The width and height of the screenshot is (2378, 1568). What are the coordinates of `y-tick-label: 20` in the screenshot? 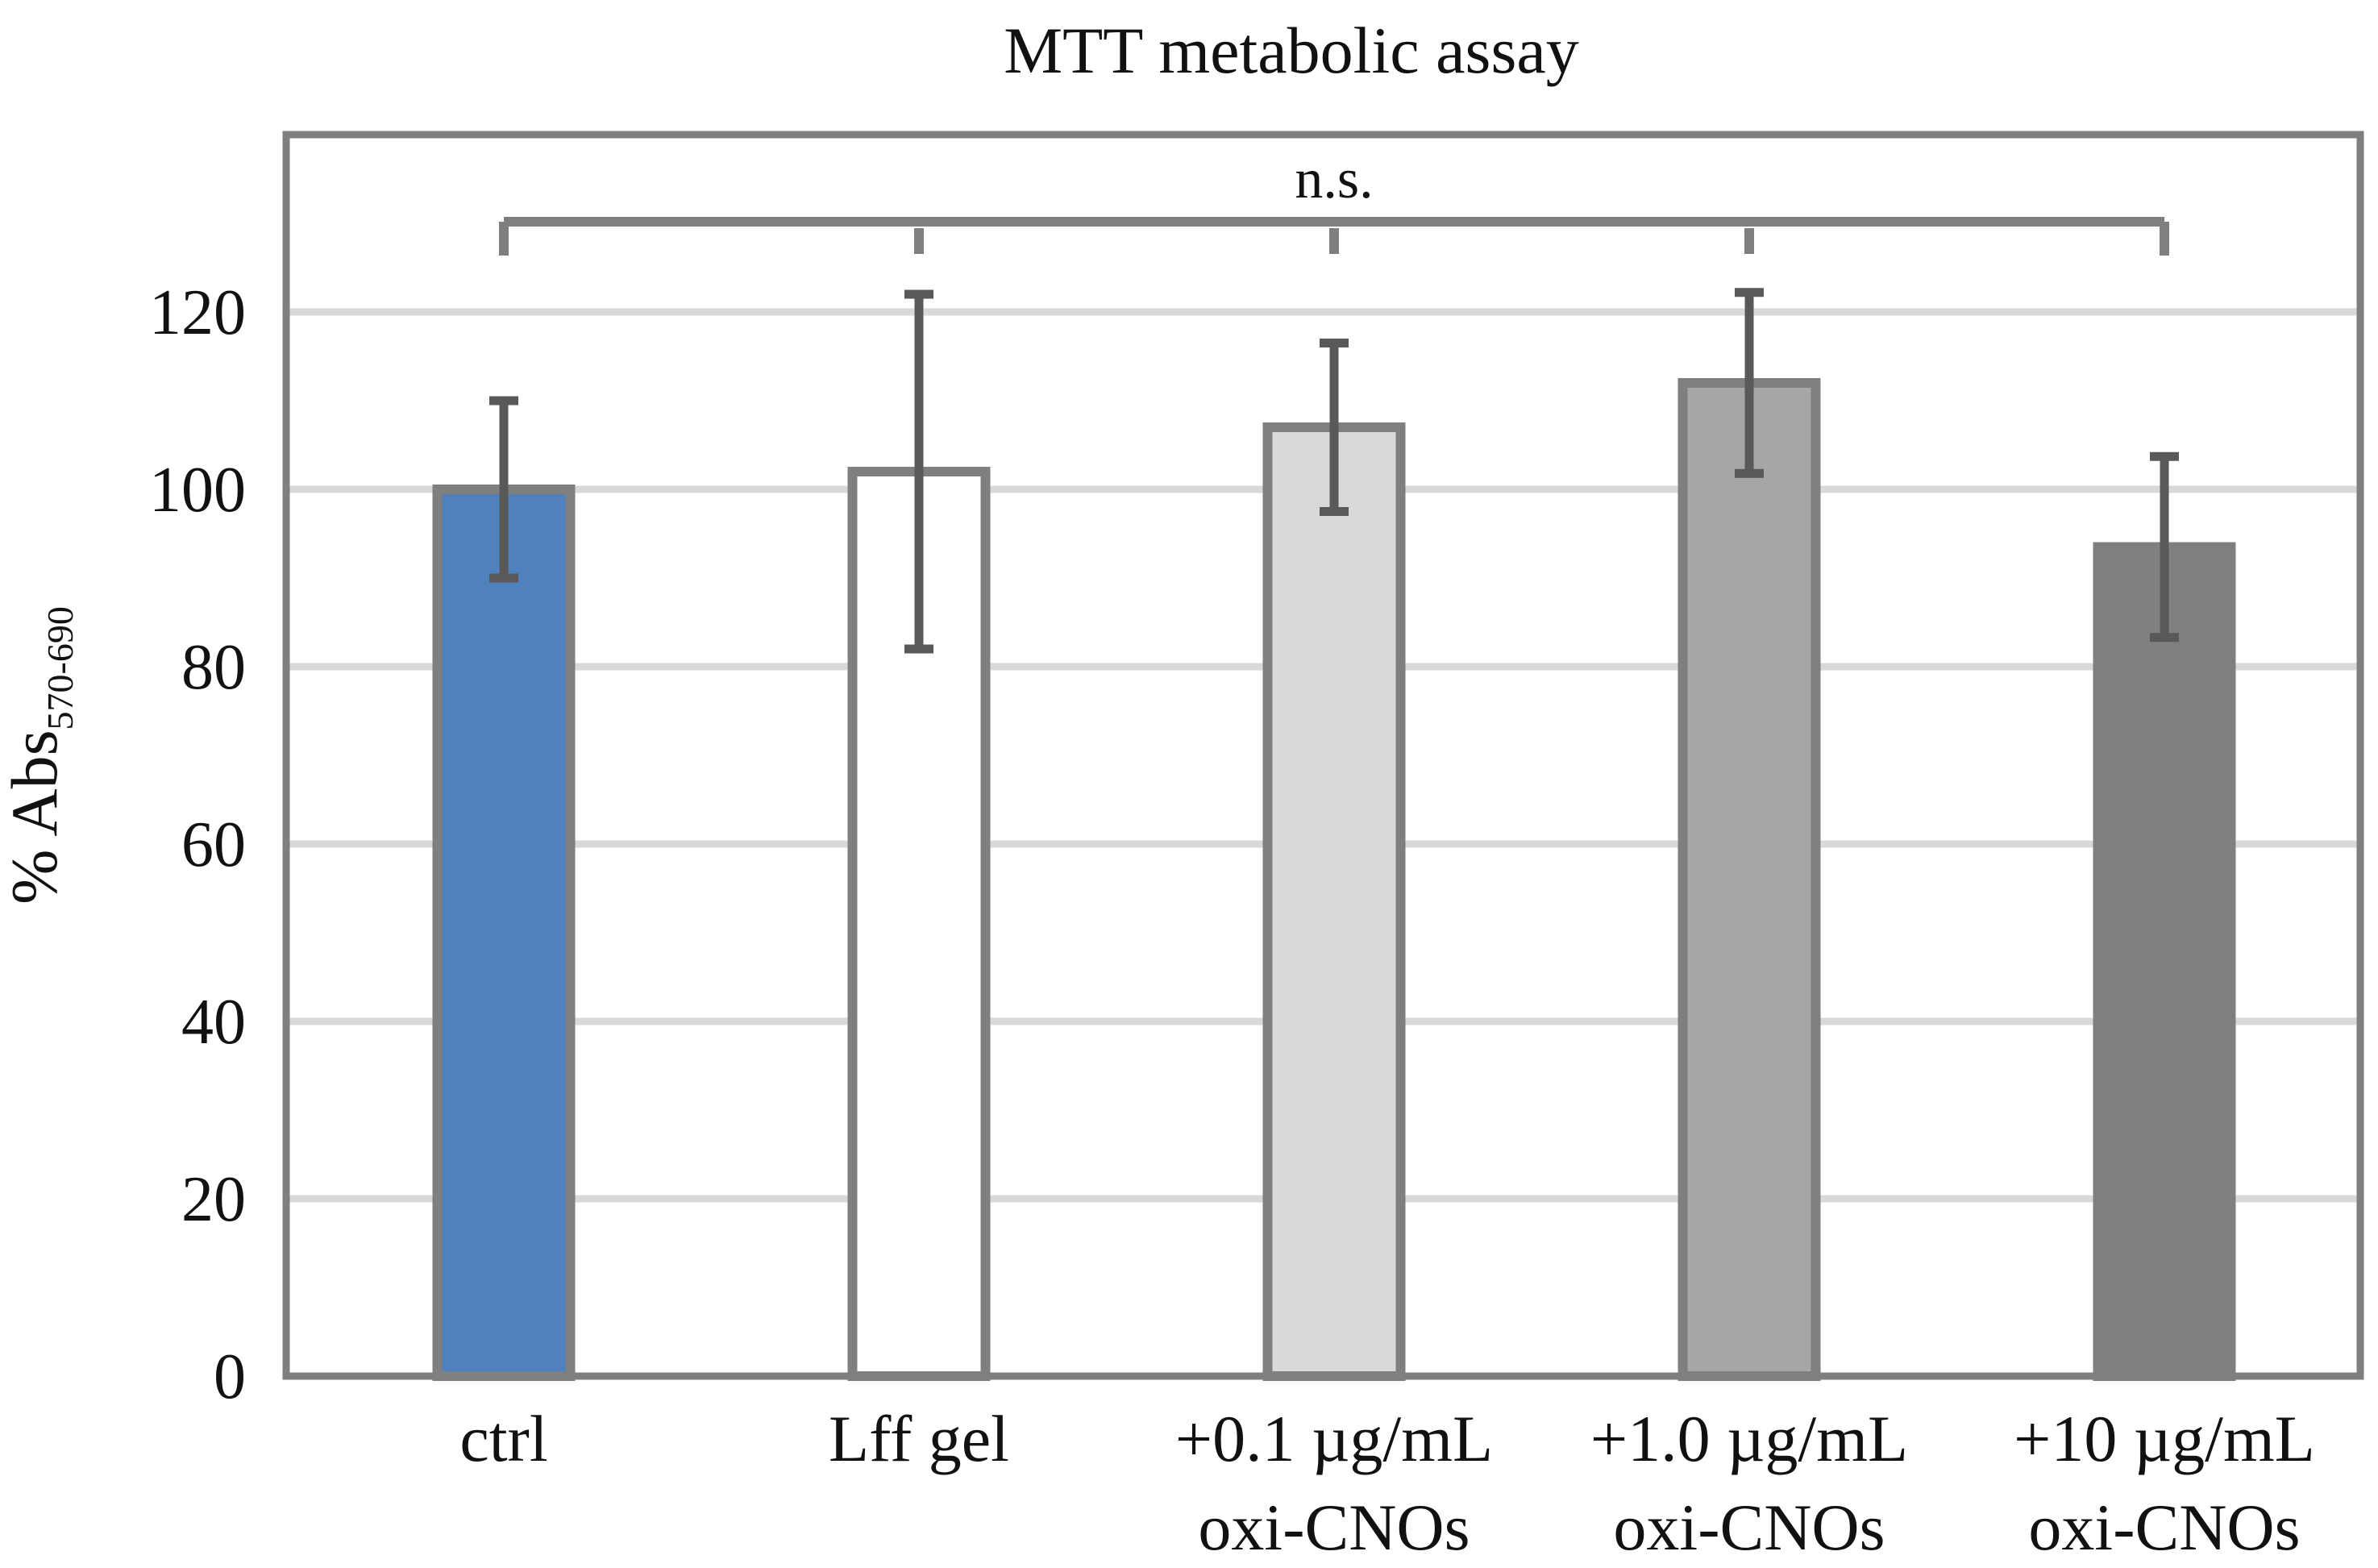 It's located at (213, 1199).